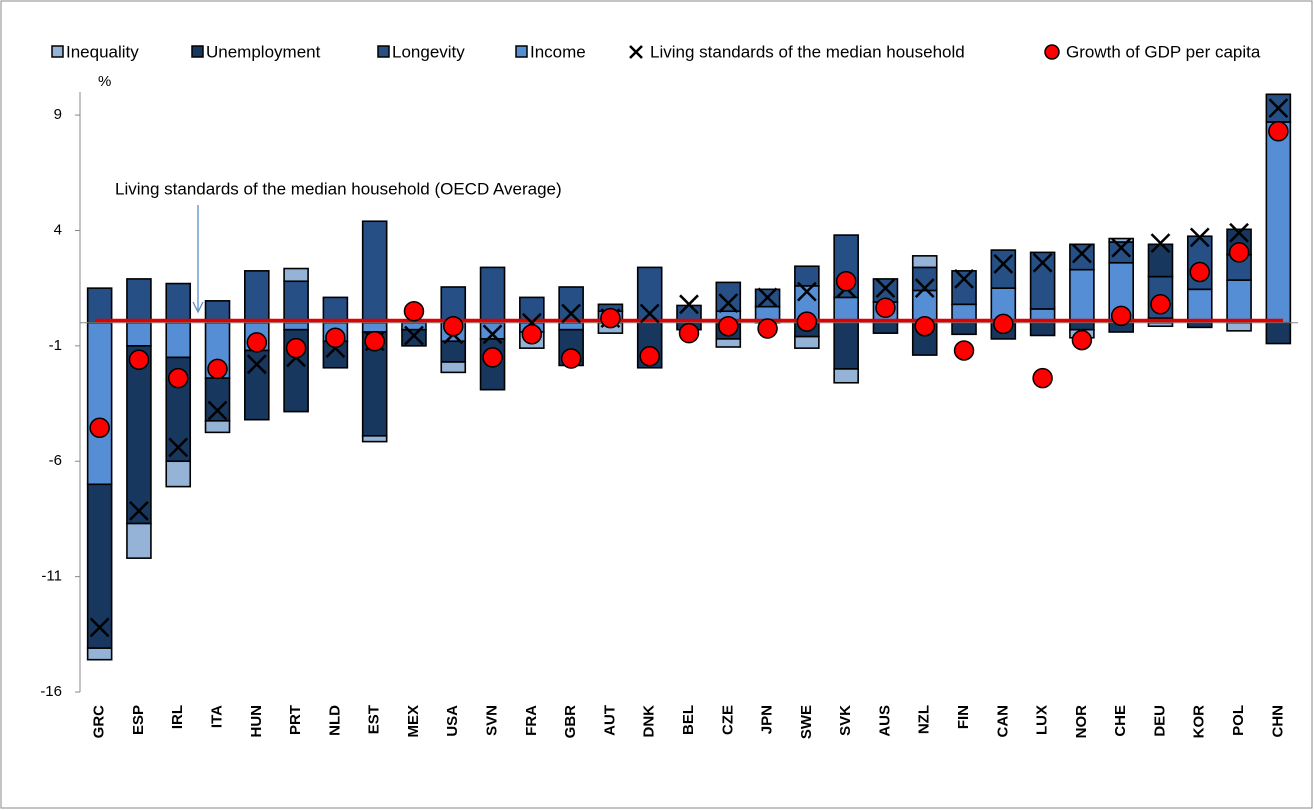  Describe the element at coordinates (1120, 721) in the screenshot. I see `x-tick-label: CHE` at that location.